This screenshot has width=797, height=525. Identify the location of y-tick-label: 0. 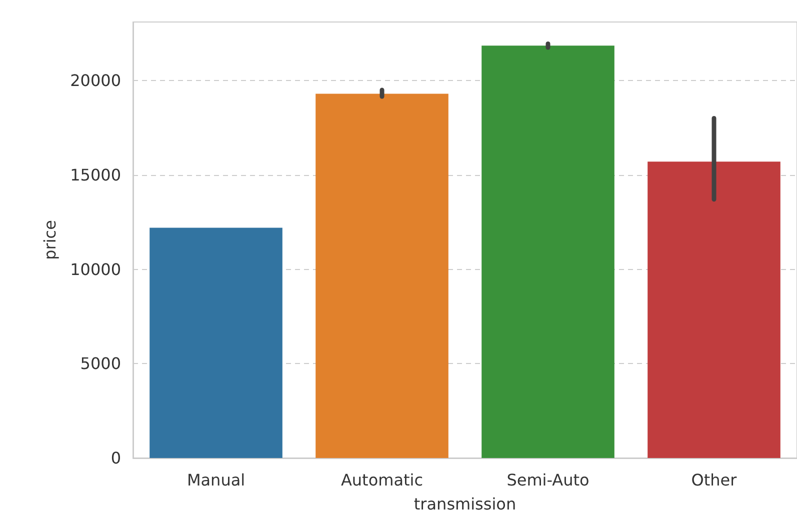
(115, 458).